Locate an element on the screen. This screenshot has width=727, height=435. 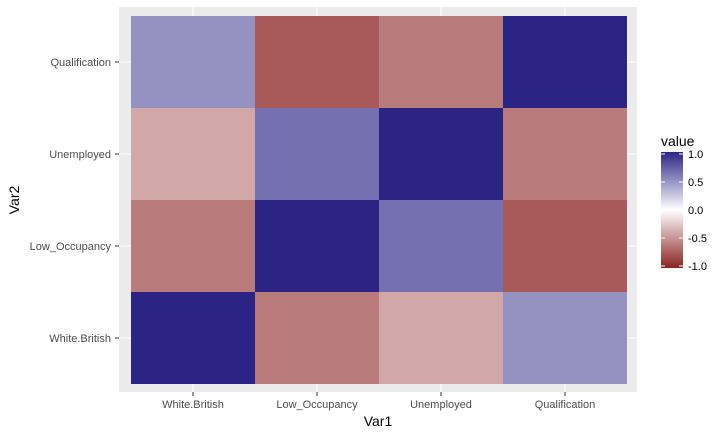
legend-label: -1.0 is located at coordinates (697, 267).